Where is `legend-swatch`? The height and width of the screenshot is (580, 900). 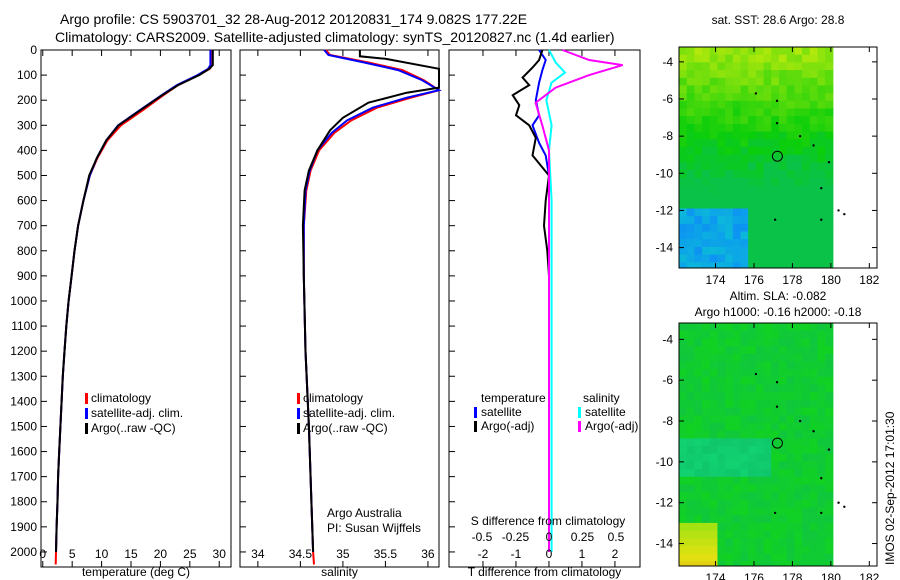 legend-swatch is located at coordinates (86, 398).